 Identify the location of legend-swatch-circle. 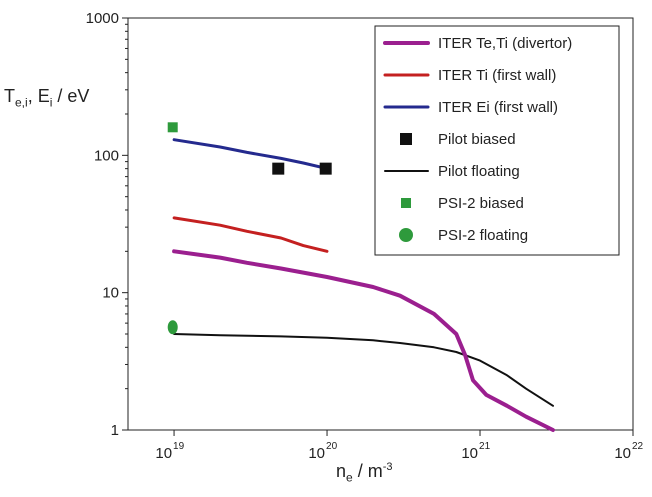
(406, 235).